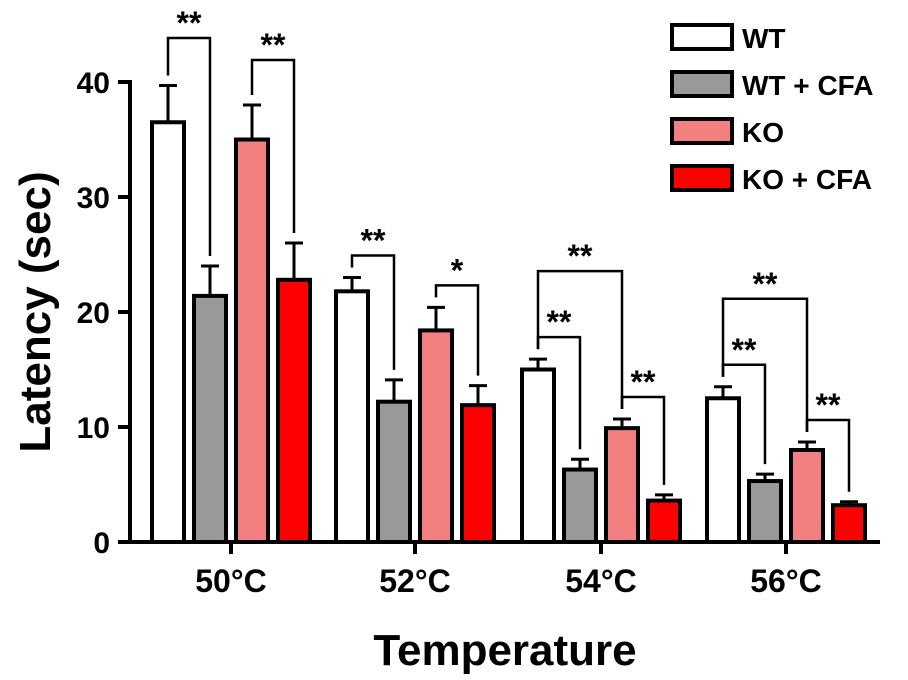  I want to click on x-category-label: 50°C, so click(231, 581).